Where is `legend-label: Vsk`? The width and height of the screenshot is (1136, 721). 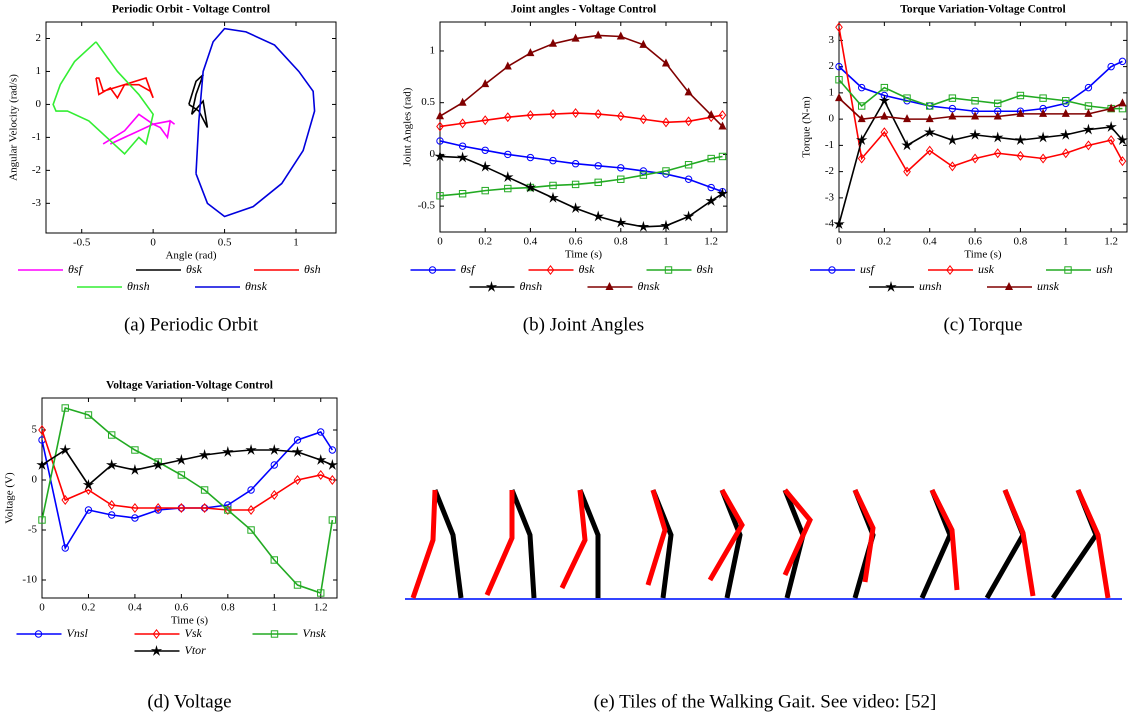 legend-label: Vsk is located at coordinates (194, 633).